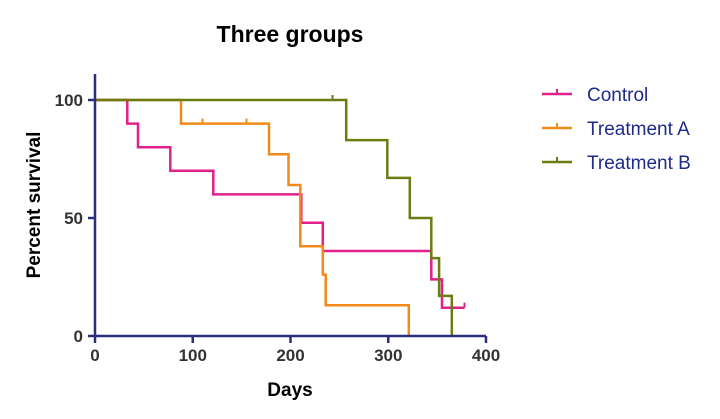 The height and width of the screenshot is (419, 720). What do you see at coordinates (69, 100) in the screenshot?
I see `y-tick-label: 100` at bounding box center [69, 100].